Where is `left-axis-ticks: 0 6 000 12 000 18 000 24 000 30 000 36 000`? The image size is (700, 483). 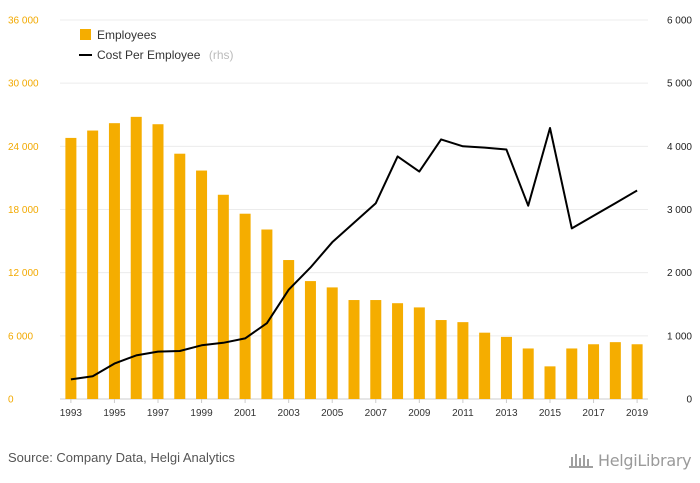 left-axis-ticks: 0 6 000 12 000 18 000 24 000 30 000 36 000 is located at coordinates (23, 211).